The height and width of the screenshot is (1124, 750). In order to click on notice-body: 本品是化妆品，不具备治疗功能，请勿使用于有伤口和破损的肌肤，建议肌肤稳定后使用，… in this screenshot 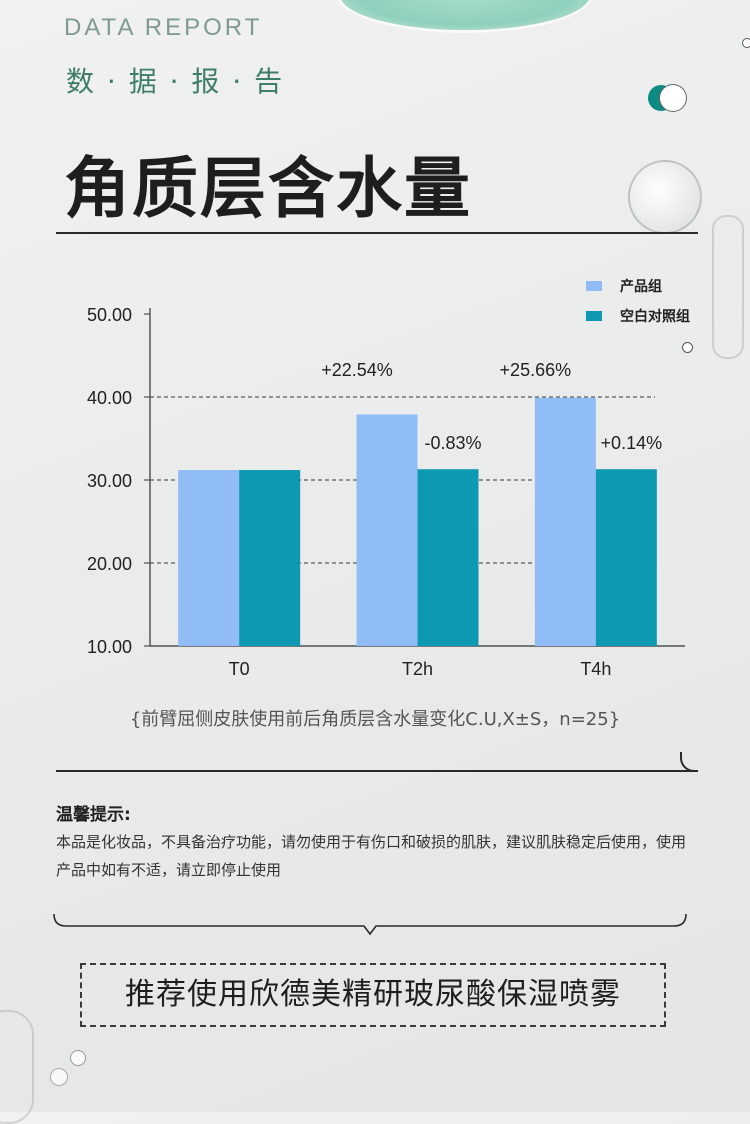, I will do `click(371, 856)`.